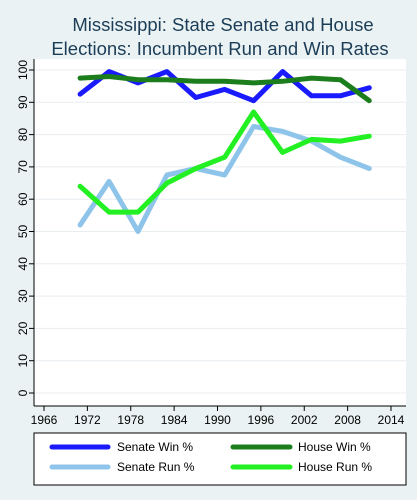  What do you see at coordinates (391, 420) in the screenshot?
I see `x-tick-label: 2014` at bounding box center [391, 420].